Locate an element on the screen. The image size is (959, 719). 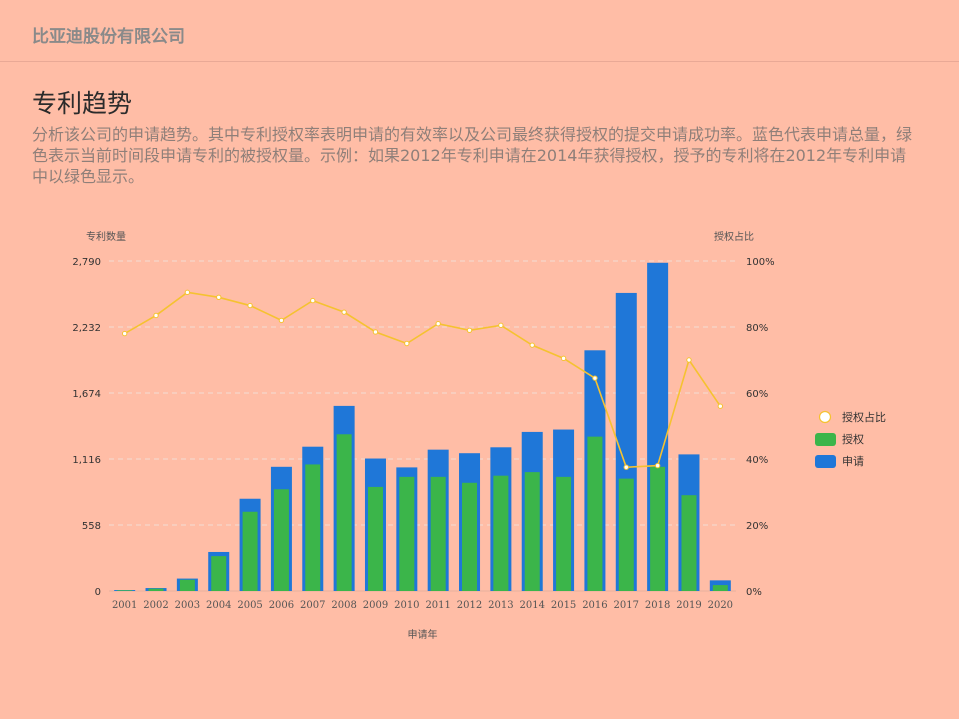
x-tick-label: 2017 is located at coordinates (626, 605).